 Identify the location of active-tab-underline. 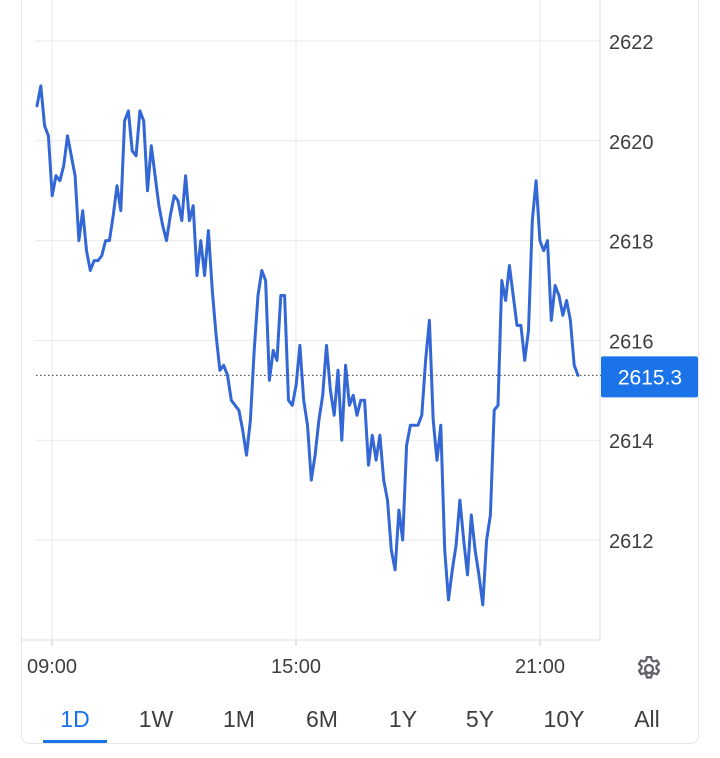
(75, 741).